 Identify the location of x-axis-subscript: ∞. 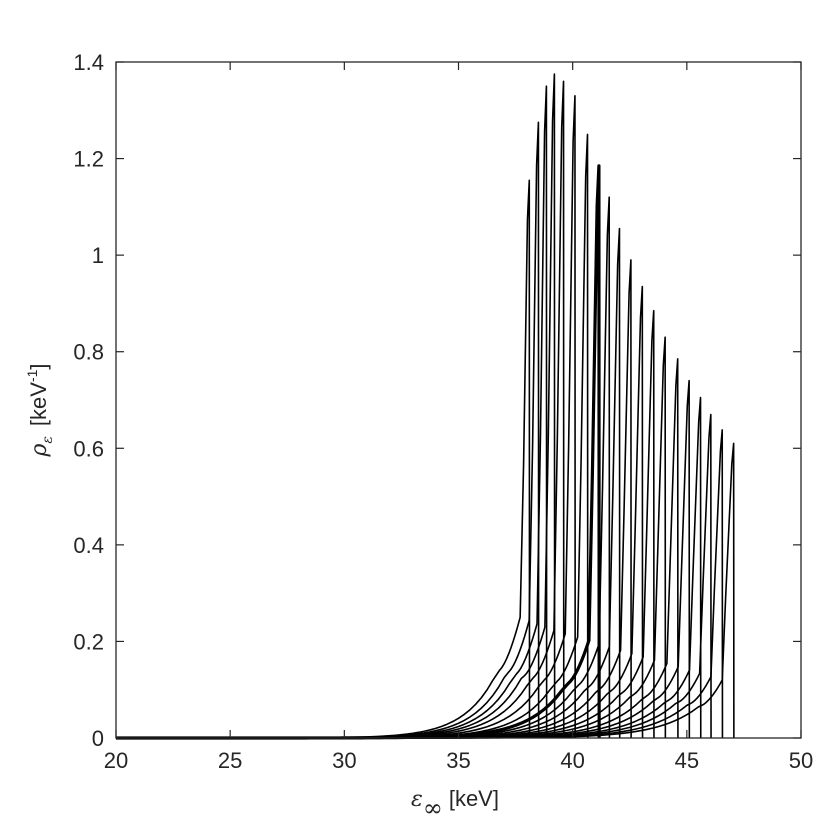
(433, 808).